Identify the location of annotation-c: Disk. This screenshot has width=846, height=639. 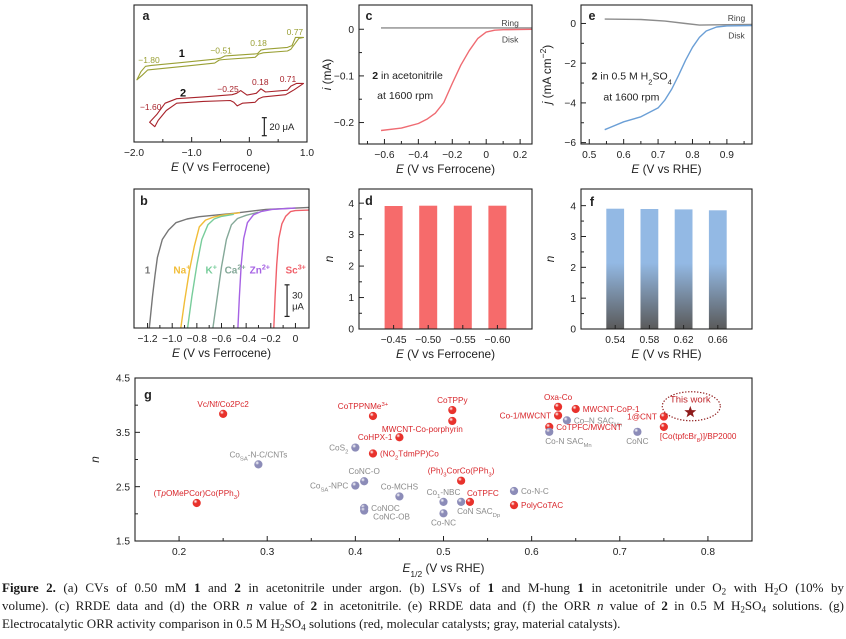
(510, 39).